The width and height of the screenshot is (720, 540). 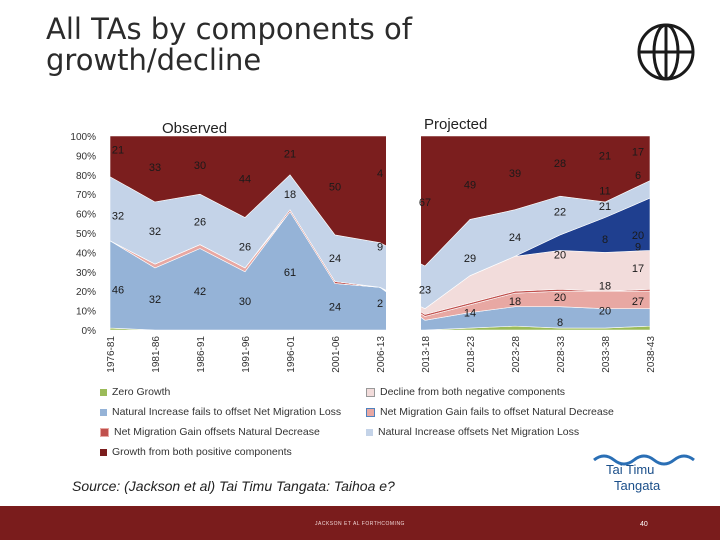 What do you see at coordinates (381, 354) in the screenshot?
I see `x-tick-label: 2006-13` at bounding box center [381, 354].